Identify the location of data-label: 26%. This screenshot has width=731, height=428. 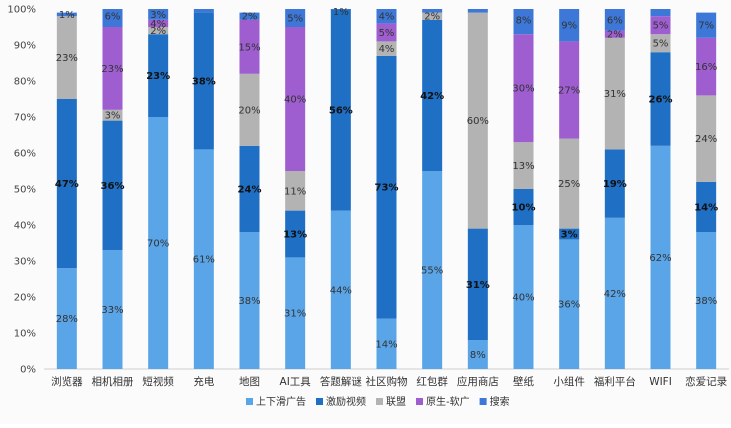
(661, 100).